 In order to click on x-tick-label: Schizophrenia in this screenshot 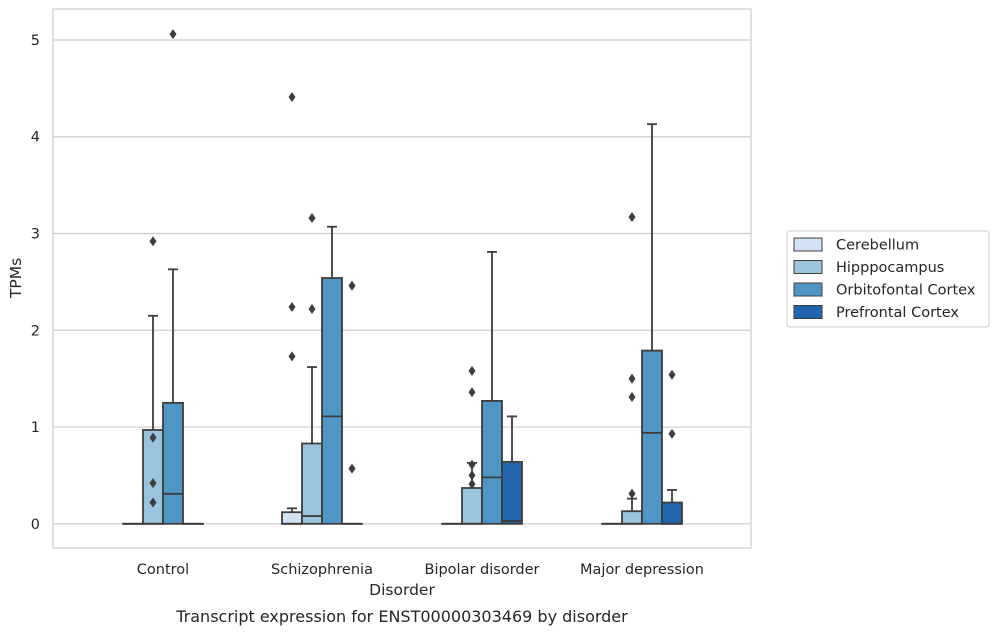, I will do `click(322, 570)`.